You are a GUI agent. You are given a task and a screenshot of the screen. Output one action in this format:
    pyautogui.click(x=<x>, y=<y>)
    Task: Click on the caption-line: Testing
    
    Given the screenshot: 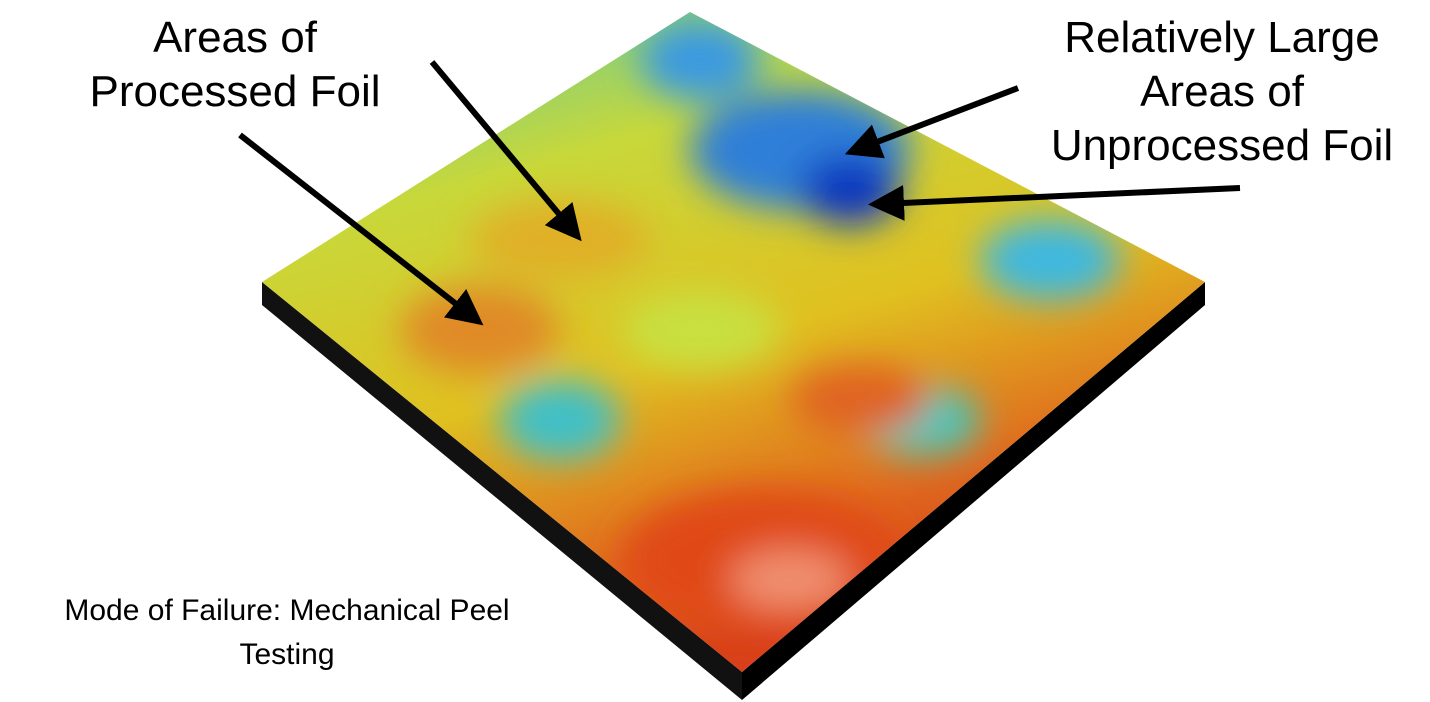 What is the action you would take?
    pyautogui.click(x=286, y=654)
    